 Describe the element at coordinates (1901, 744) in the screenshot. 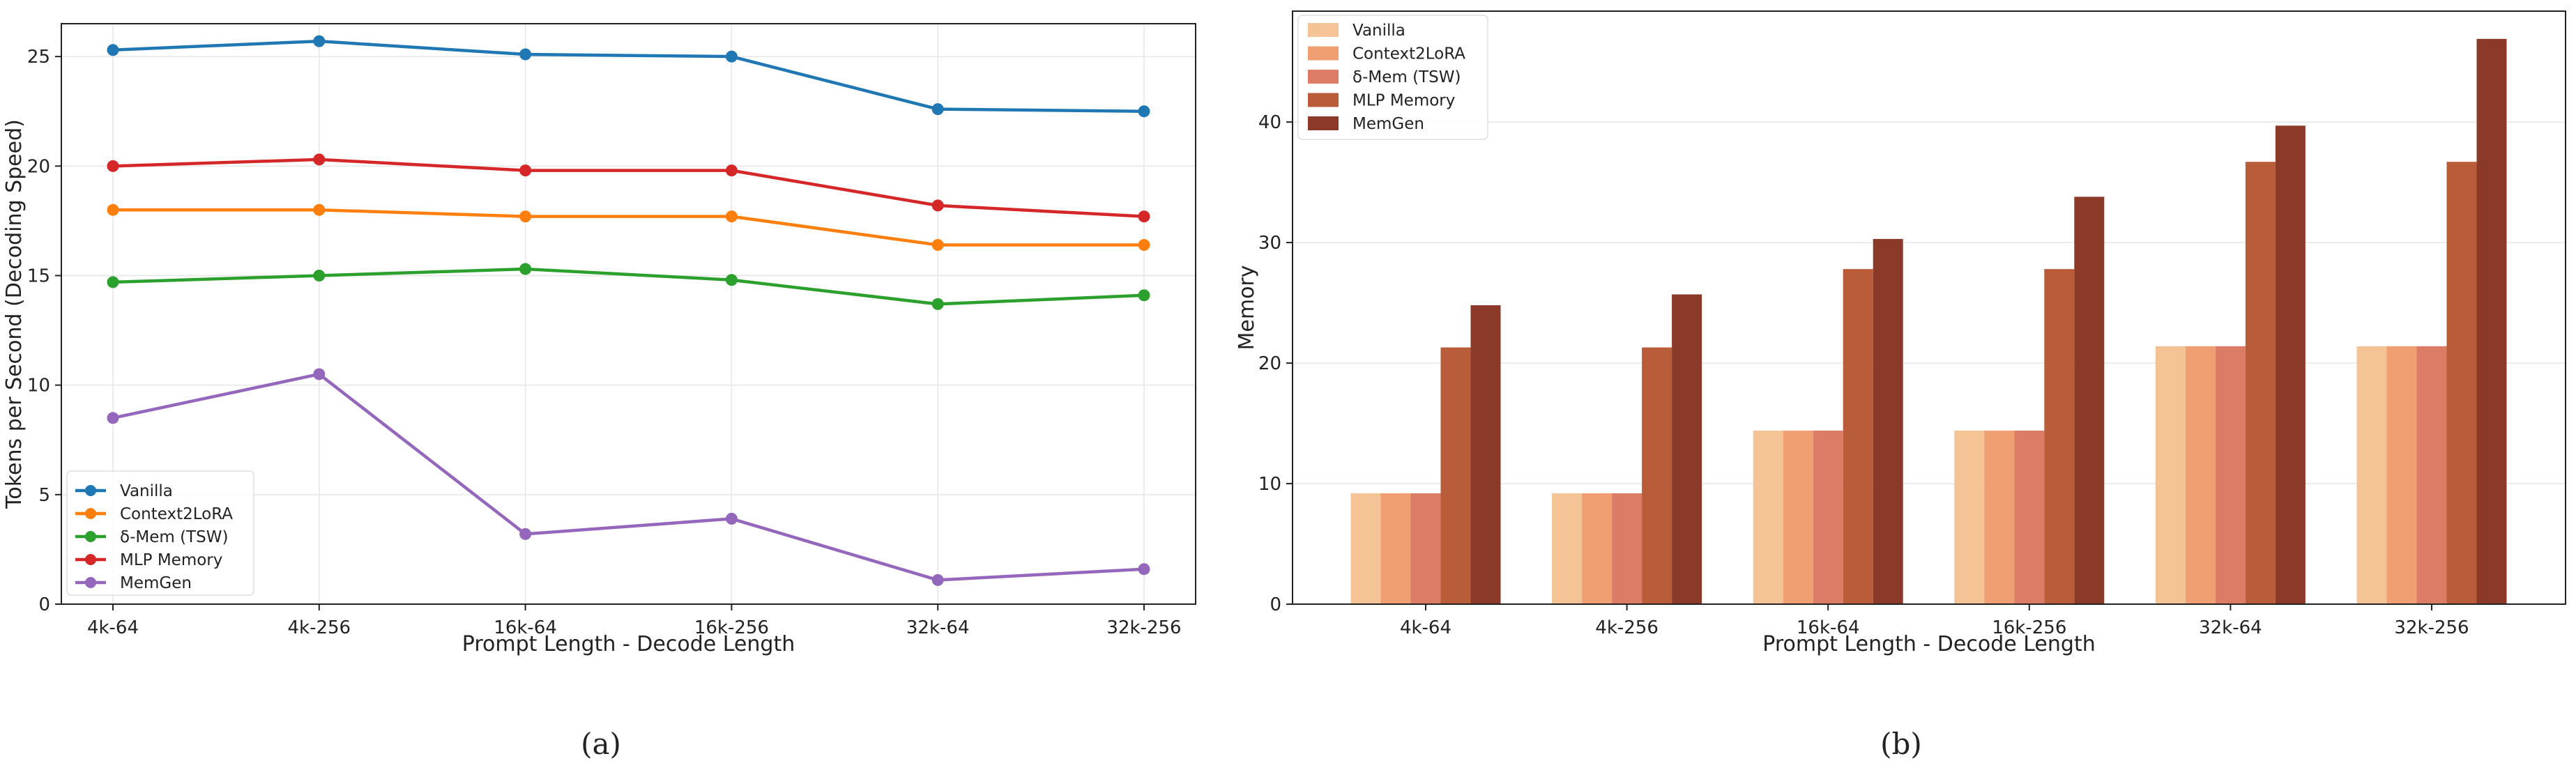

I see `caption-b: (b)` at that location.